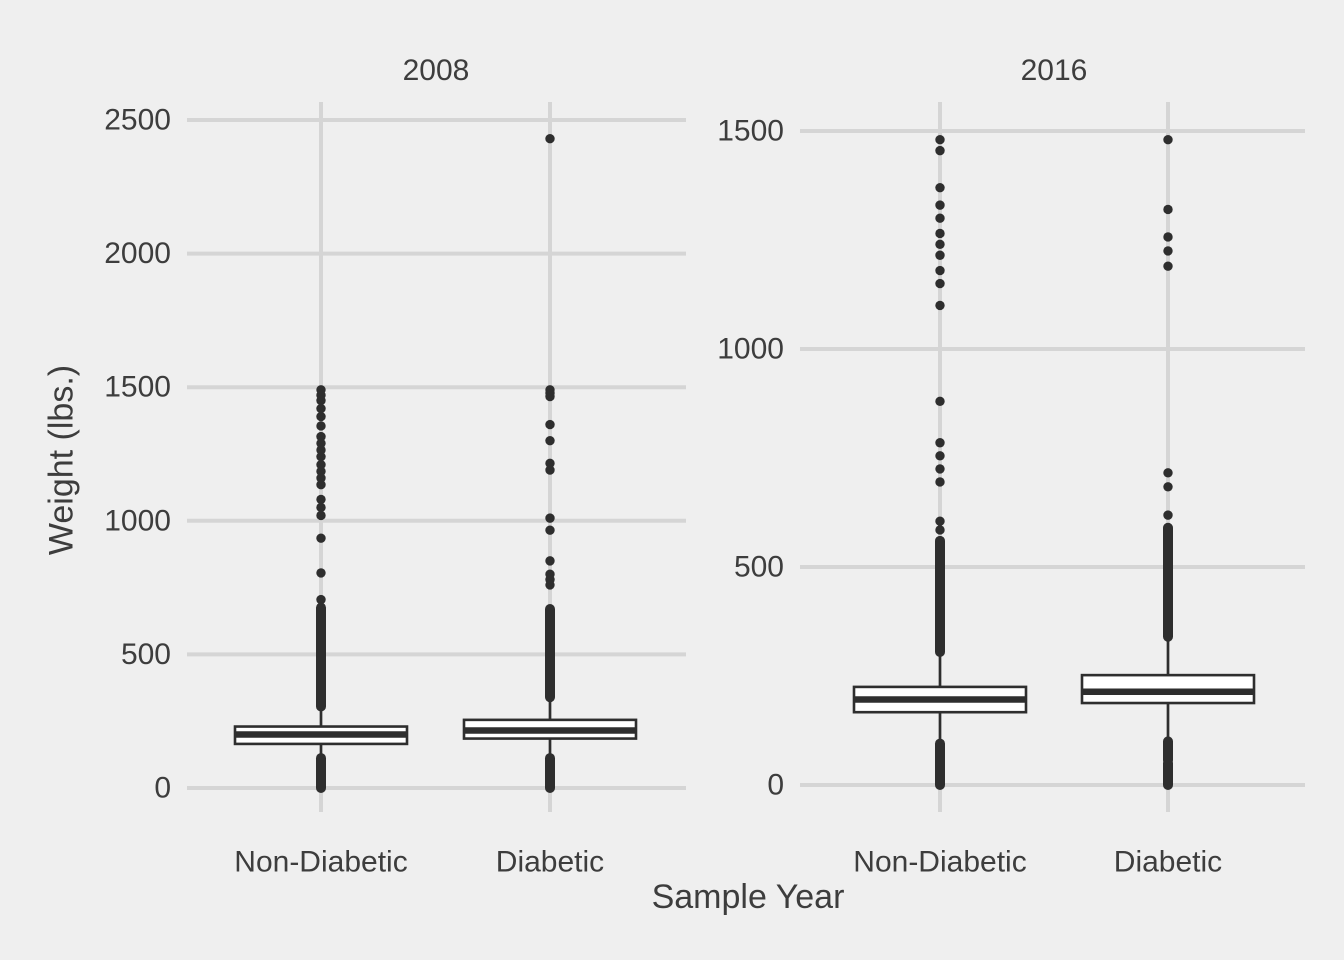 The height and width of the screenshot is (960, 1344). What do you see at coordinates (1054, 70) in the screenshot?
I see `facet-title-2016: 2016` at bounding box center [1054, 70].